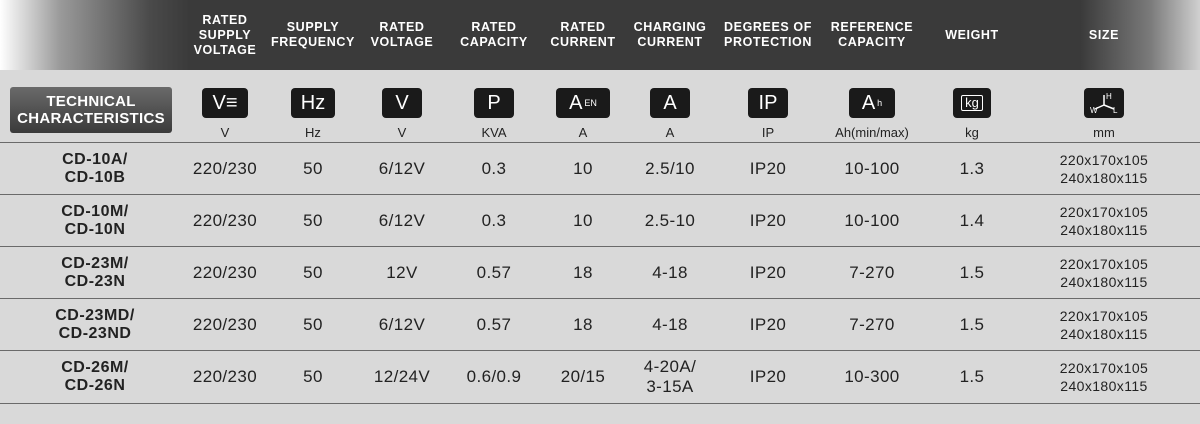 This screenshot has height=424, width=1200. Describe the element at coordinates (95, 281) in the screenshot. I see `model-name-line: CD-23N` at that location.